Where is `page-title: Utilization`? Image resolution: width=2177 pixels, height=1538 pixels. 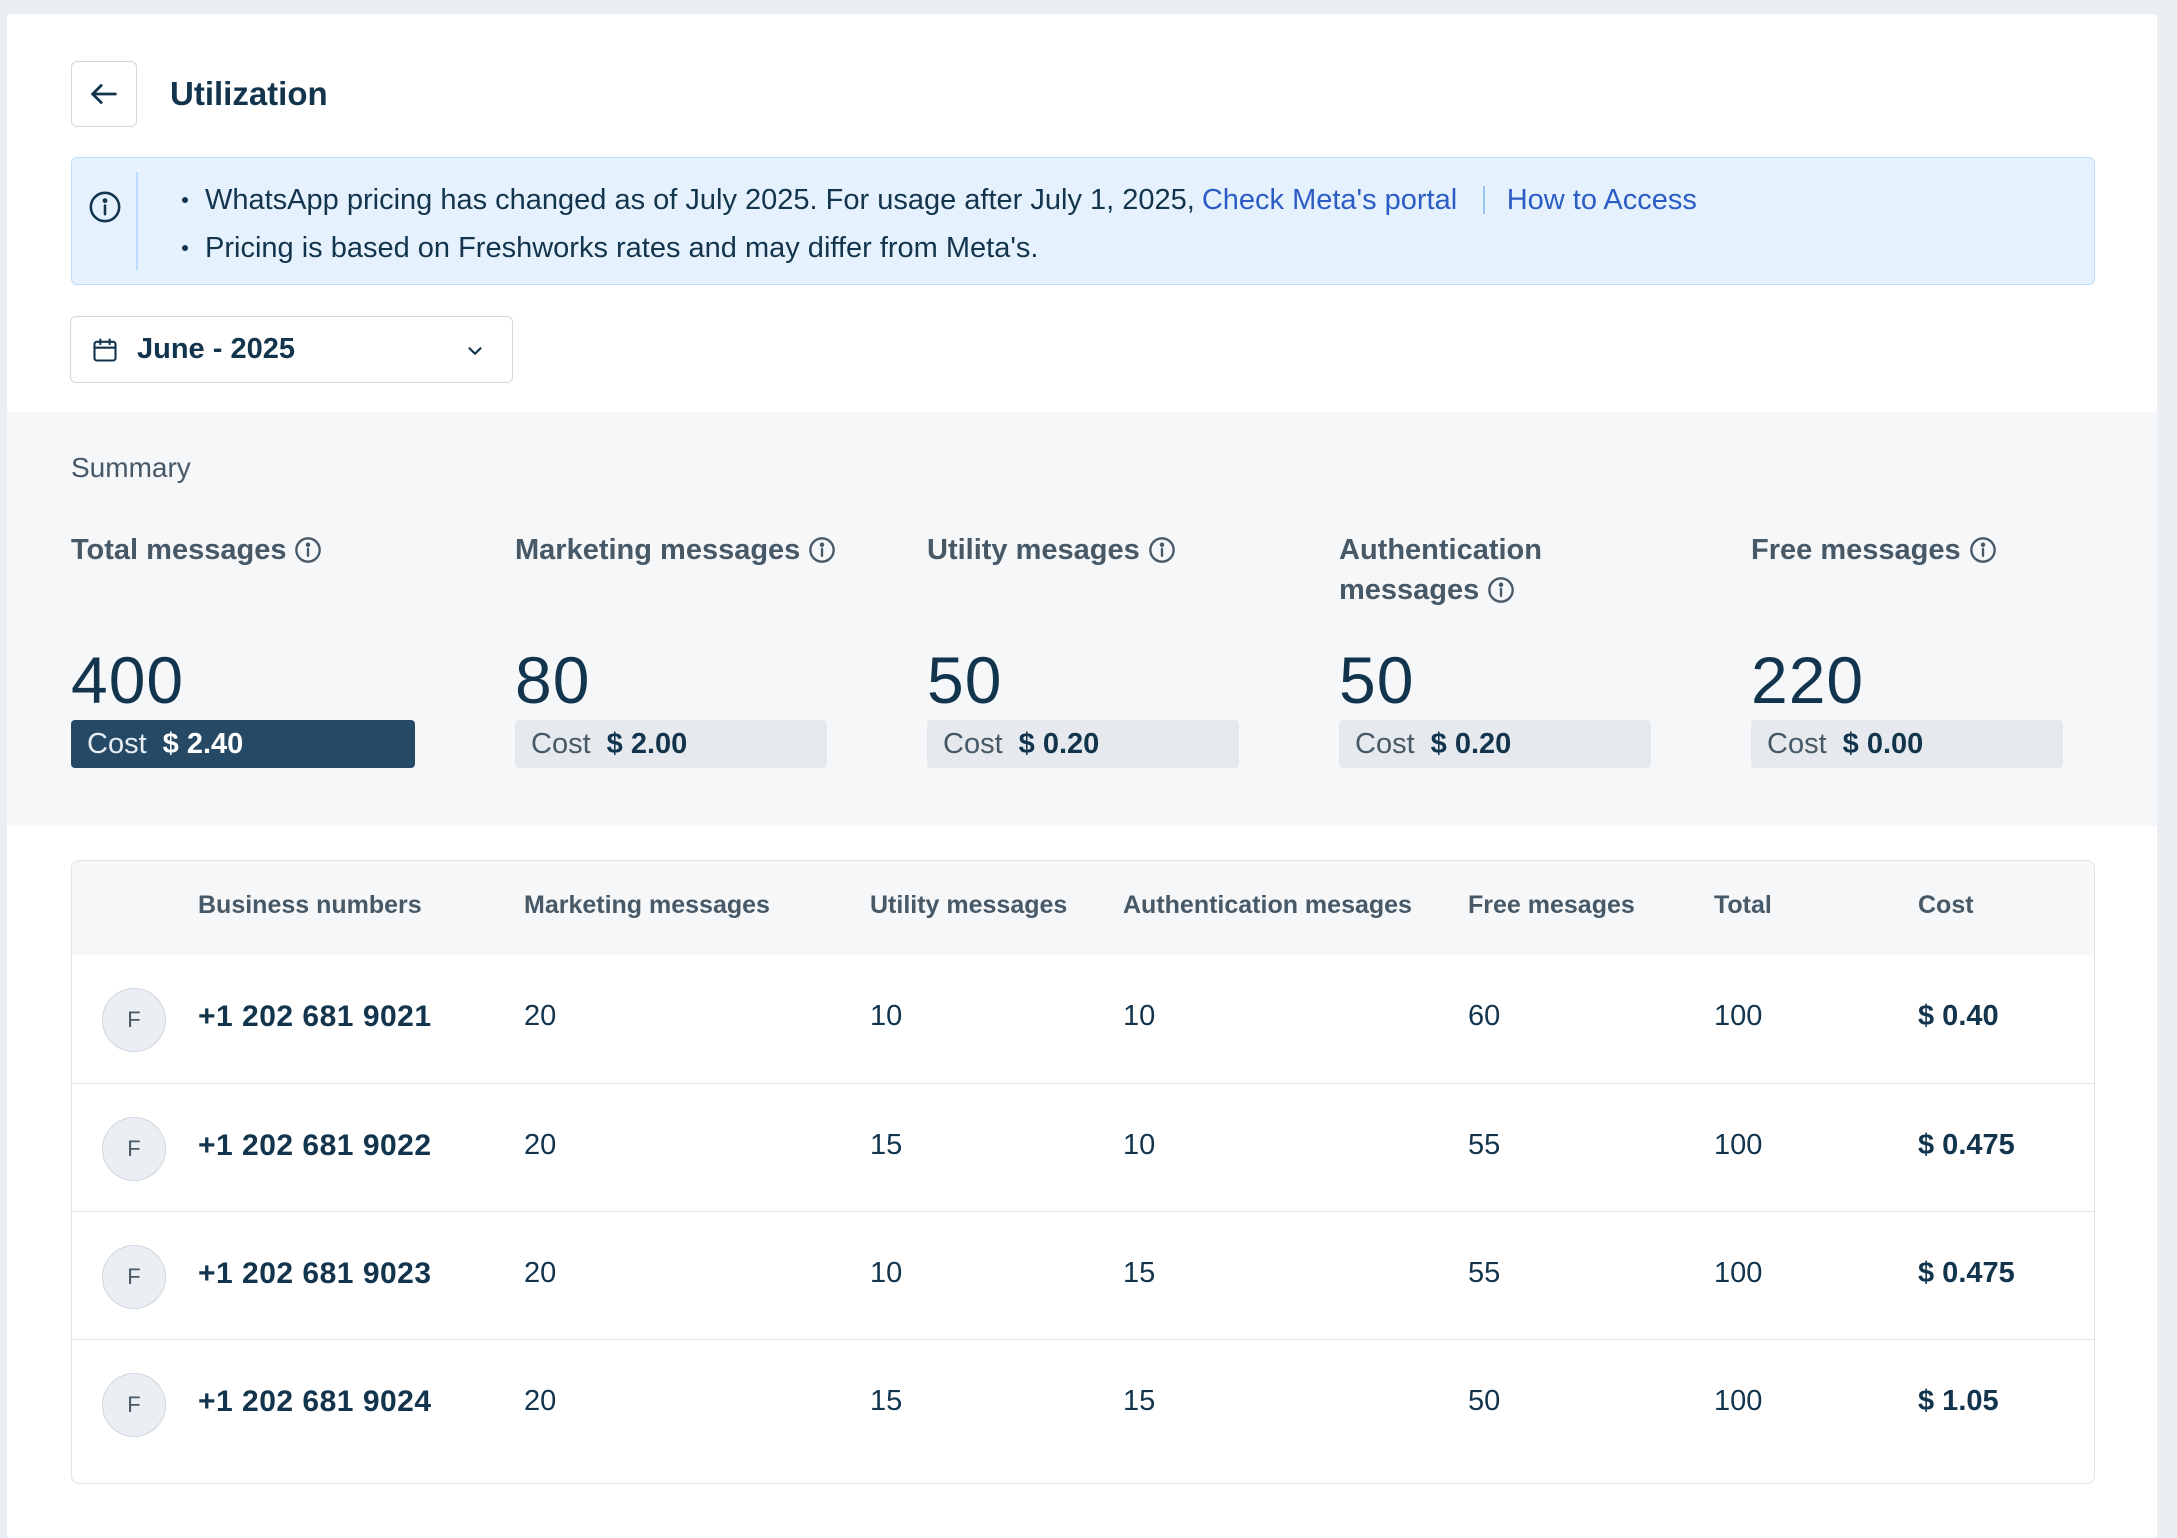
page-title: Utilization is located at coordinates (249, 93).